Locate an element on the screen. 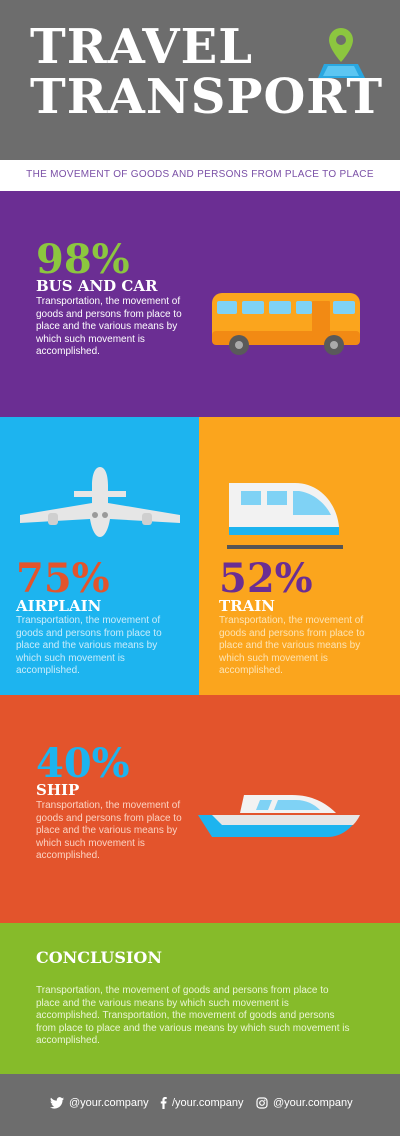 The image size is (400, 1136). header: TRAVEL TRANSPORT is located at coordinates (200, 80).